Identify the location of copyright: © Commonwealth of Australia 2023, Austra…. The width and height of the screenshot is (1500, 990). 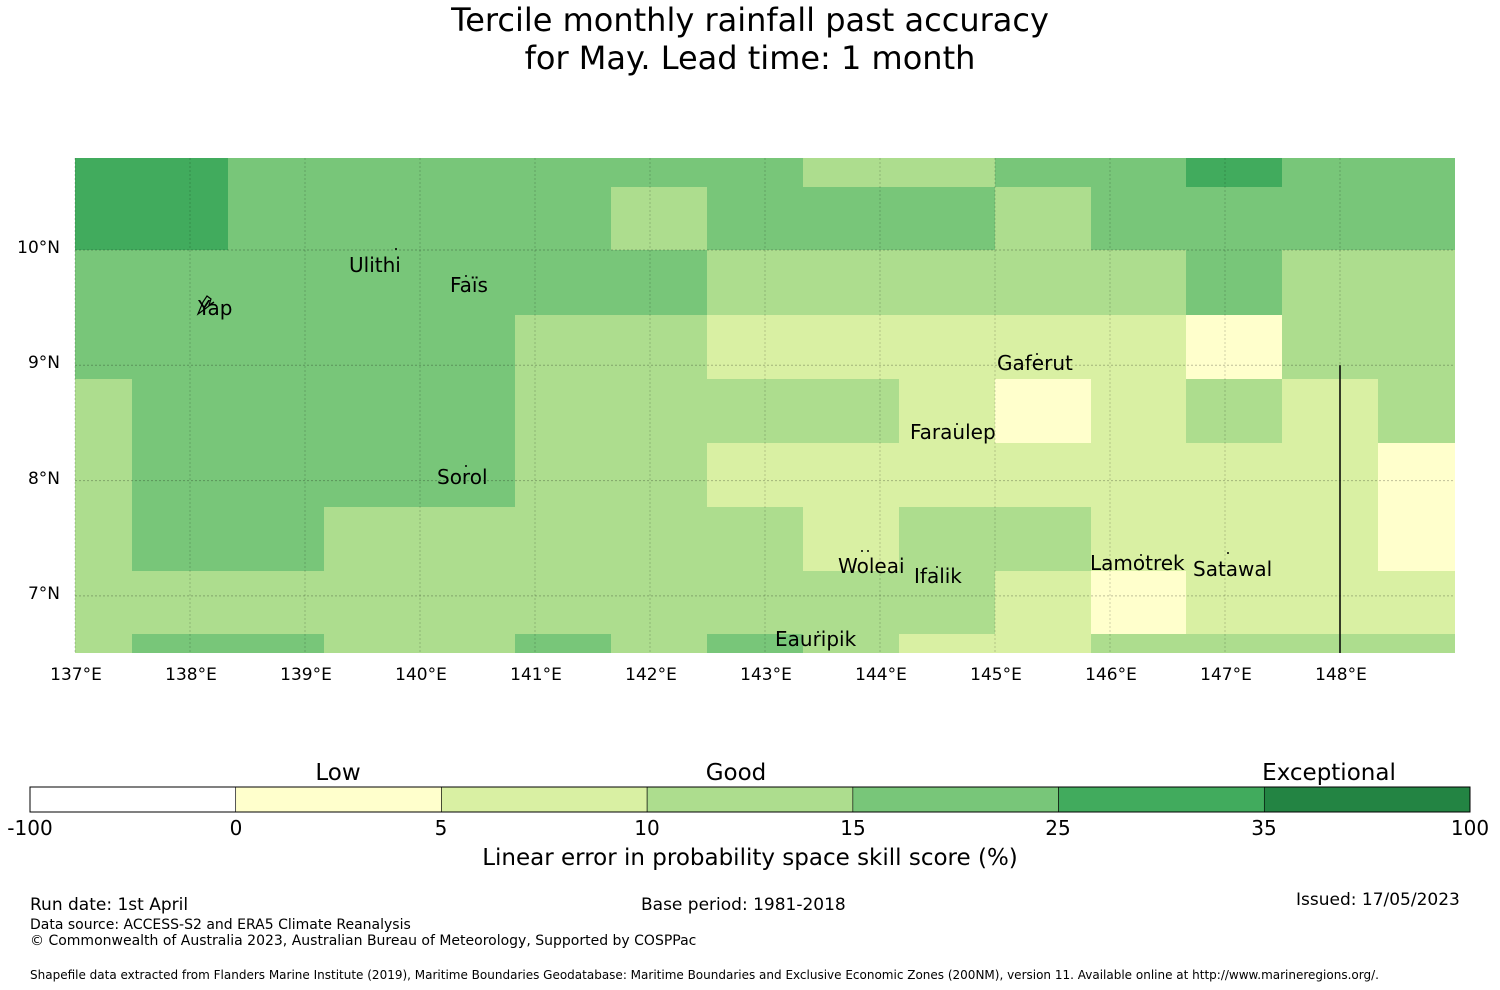
(363, 941).